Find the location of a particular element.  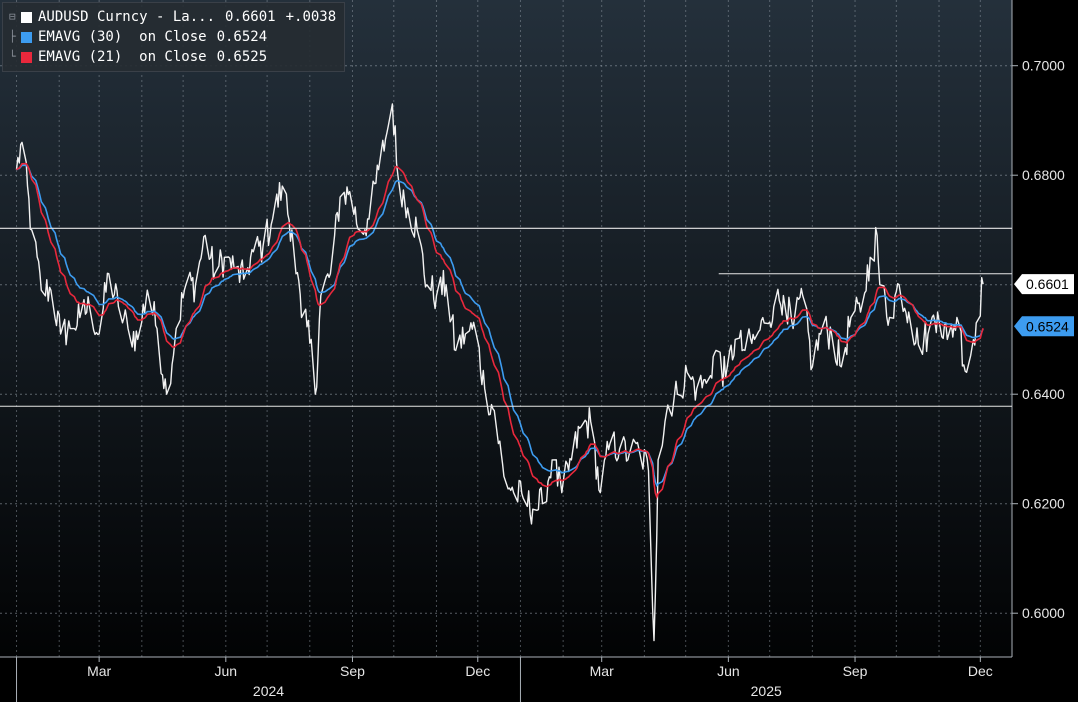

tree-branch-icon: └ is located at coordinates (12, 56).